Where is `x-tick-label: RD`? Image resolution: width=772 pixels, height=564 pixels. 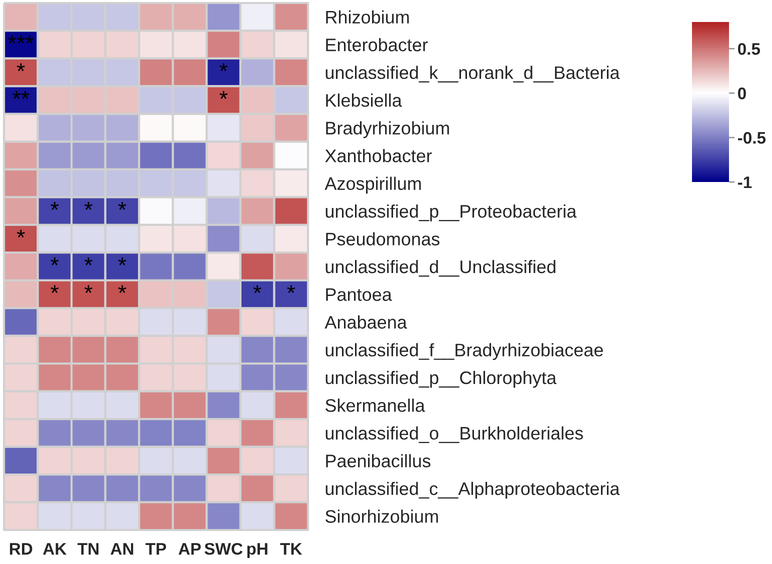 x-tick-label: RD is located at coordinates (21, 549).